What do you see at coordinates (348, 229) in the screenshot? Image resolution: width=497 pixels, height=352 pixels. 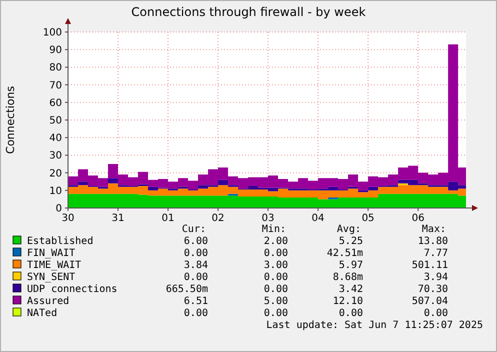 I see `text: Avg:` at bounding box center [348, 229].